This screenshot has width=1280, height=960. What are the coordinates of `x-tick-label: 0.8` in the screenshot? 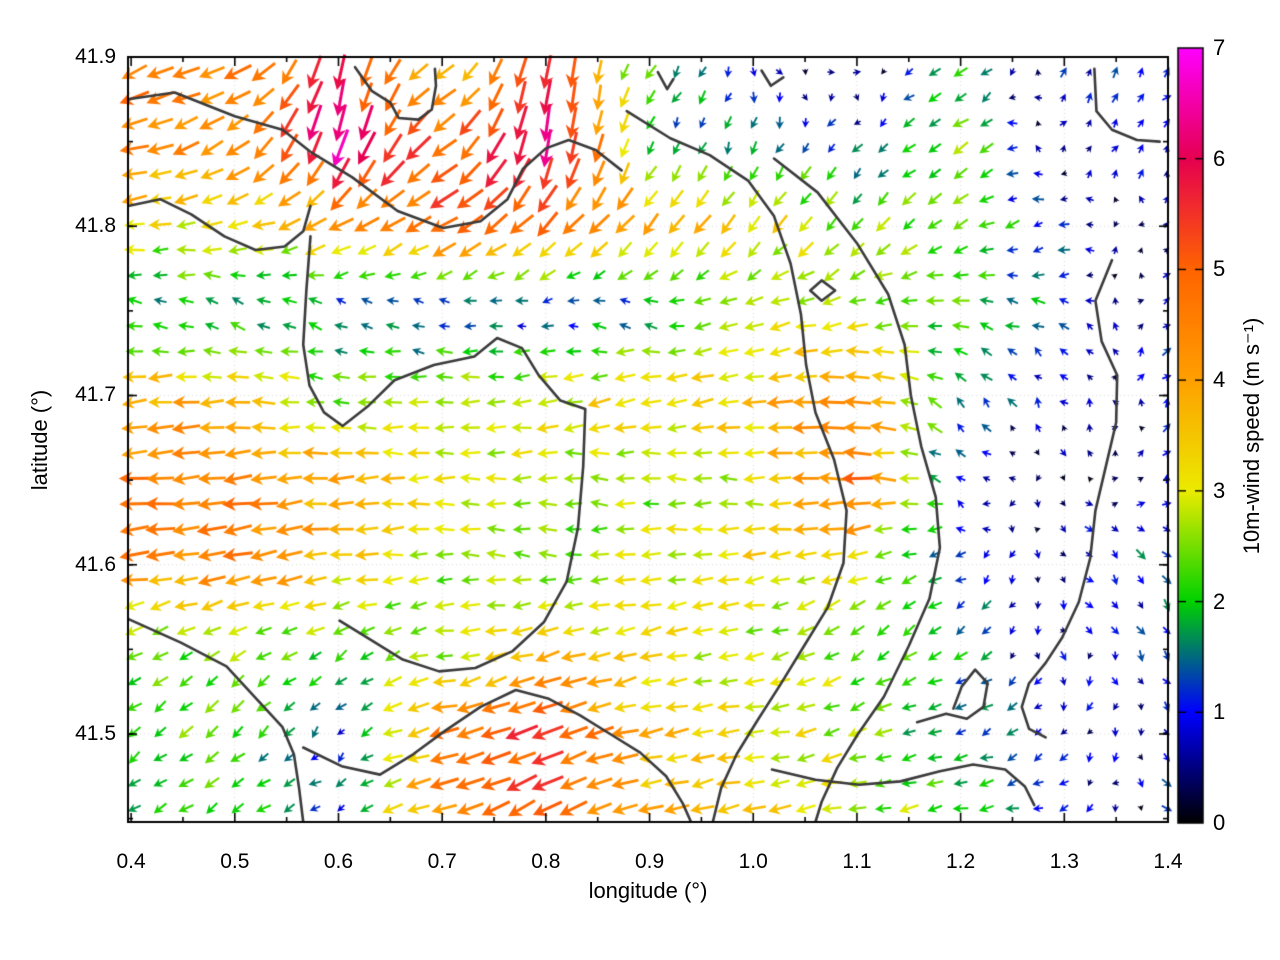 It's located at (546, 861).